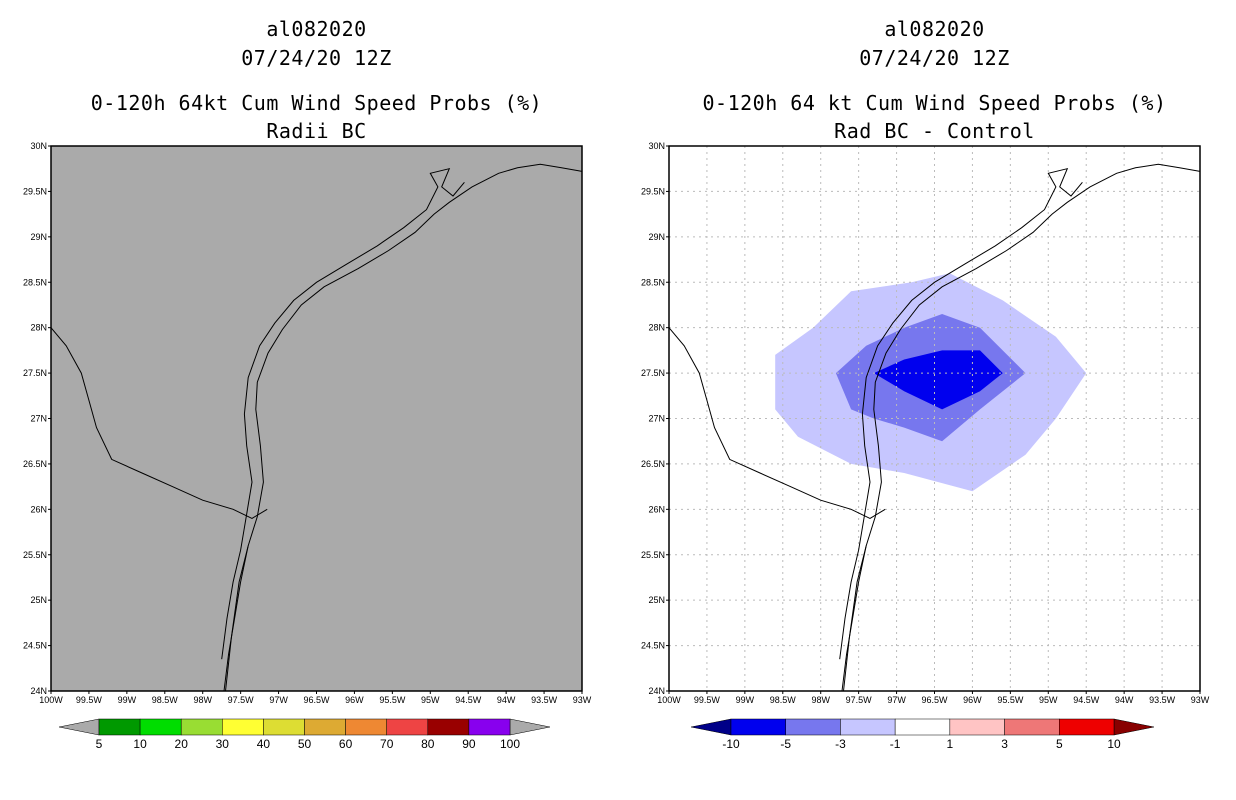 The image size is (1236, 800). Describe the element at coordinates (1134, 727) in the screenshot. I see `right-colorbar-high-arrow` at that location.